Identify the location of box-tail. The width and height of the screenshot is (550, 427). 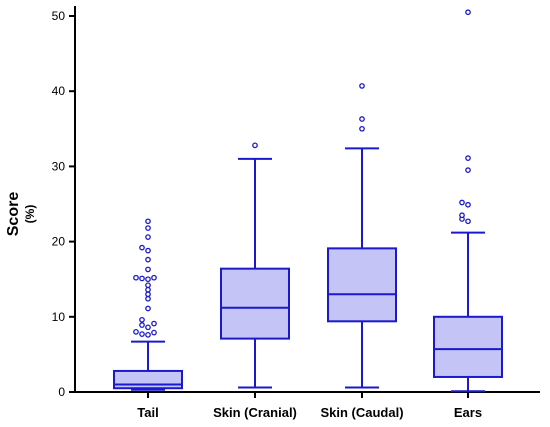
(148, 304).